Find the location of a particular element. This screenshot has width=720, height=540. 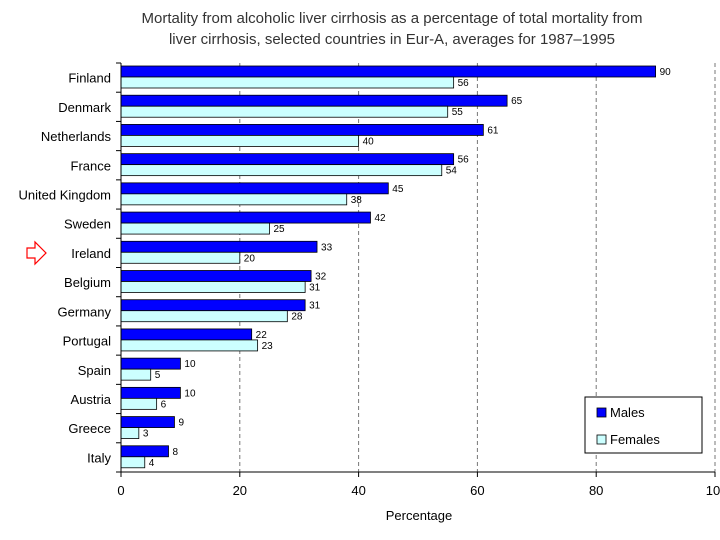

category-label-italy: Italy is located at coordinates (99, 457).